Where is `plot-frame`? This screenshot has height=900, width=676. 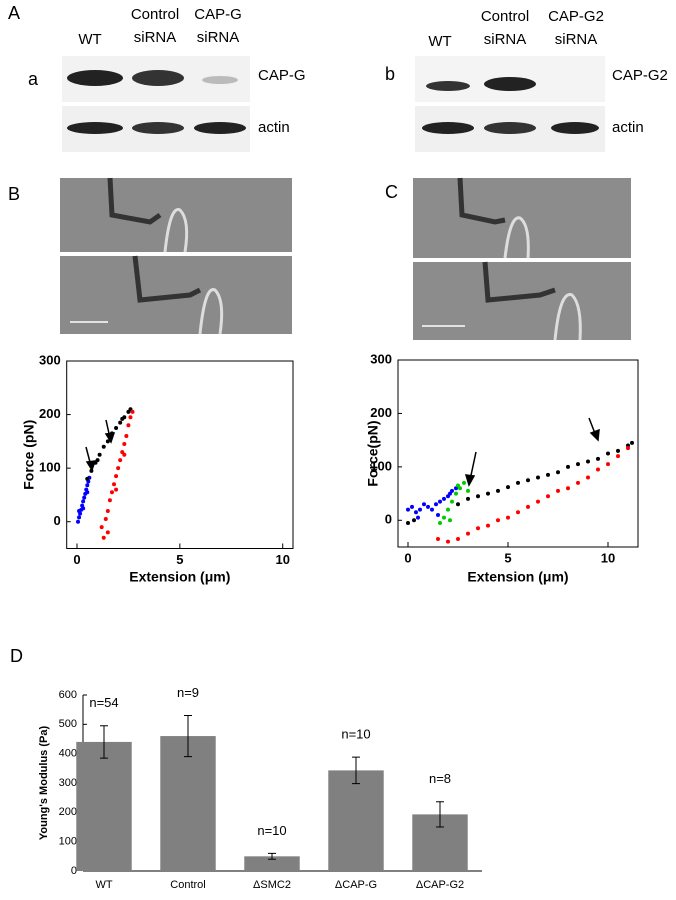
plot-frame is located at coordinates (518, 453).